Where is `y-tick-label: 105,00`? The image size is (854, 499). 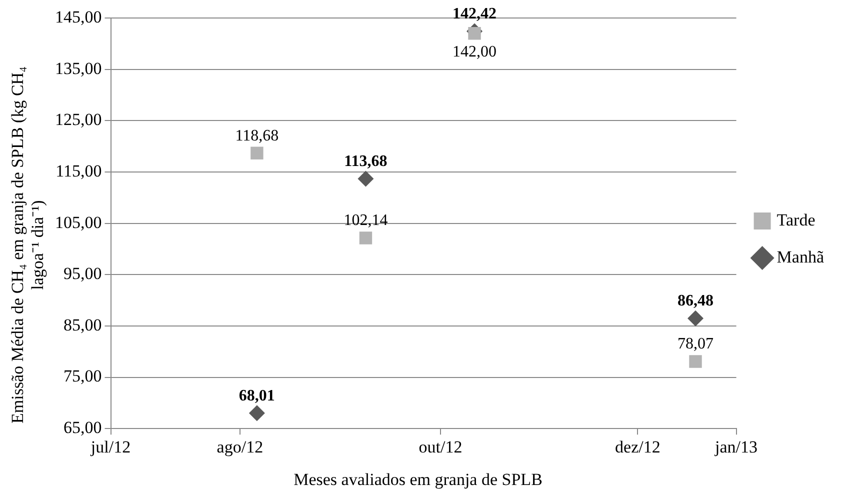 y-tick-label: 105,00 is located at coordinates (78, 222).